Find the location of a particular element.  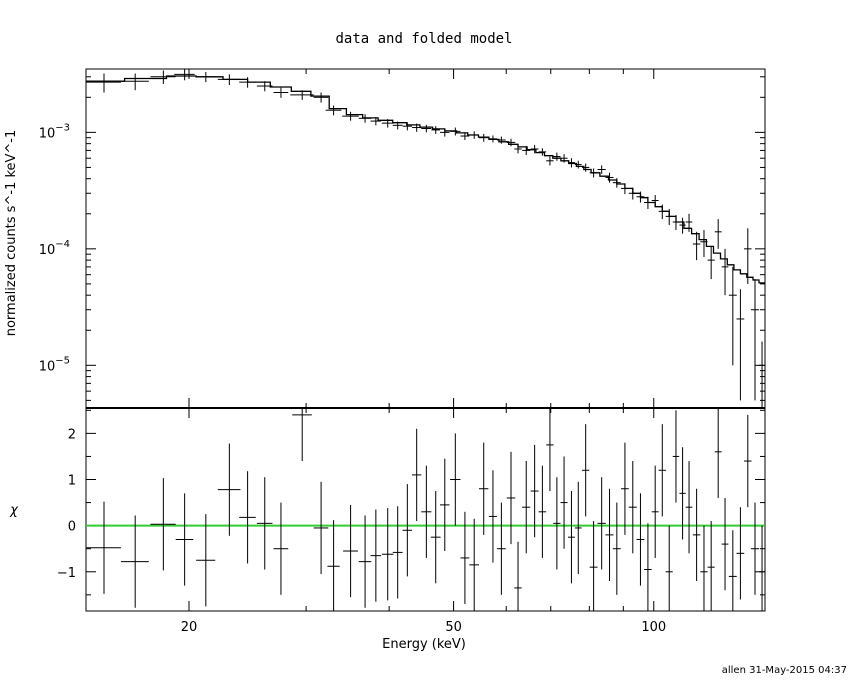

x-tick-label: 20 is located at coordinates (189, 627).